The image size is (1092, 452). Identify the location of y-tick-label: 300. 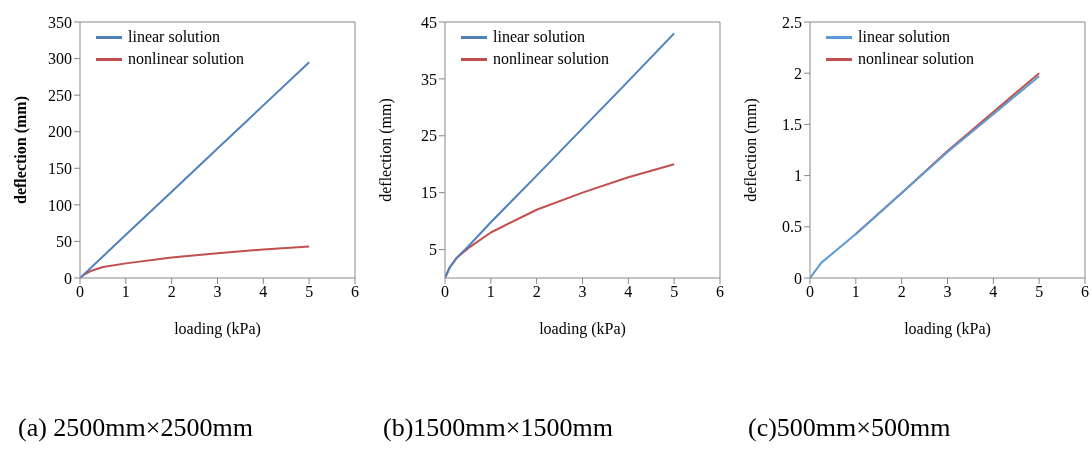
(60, 59).